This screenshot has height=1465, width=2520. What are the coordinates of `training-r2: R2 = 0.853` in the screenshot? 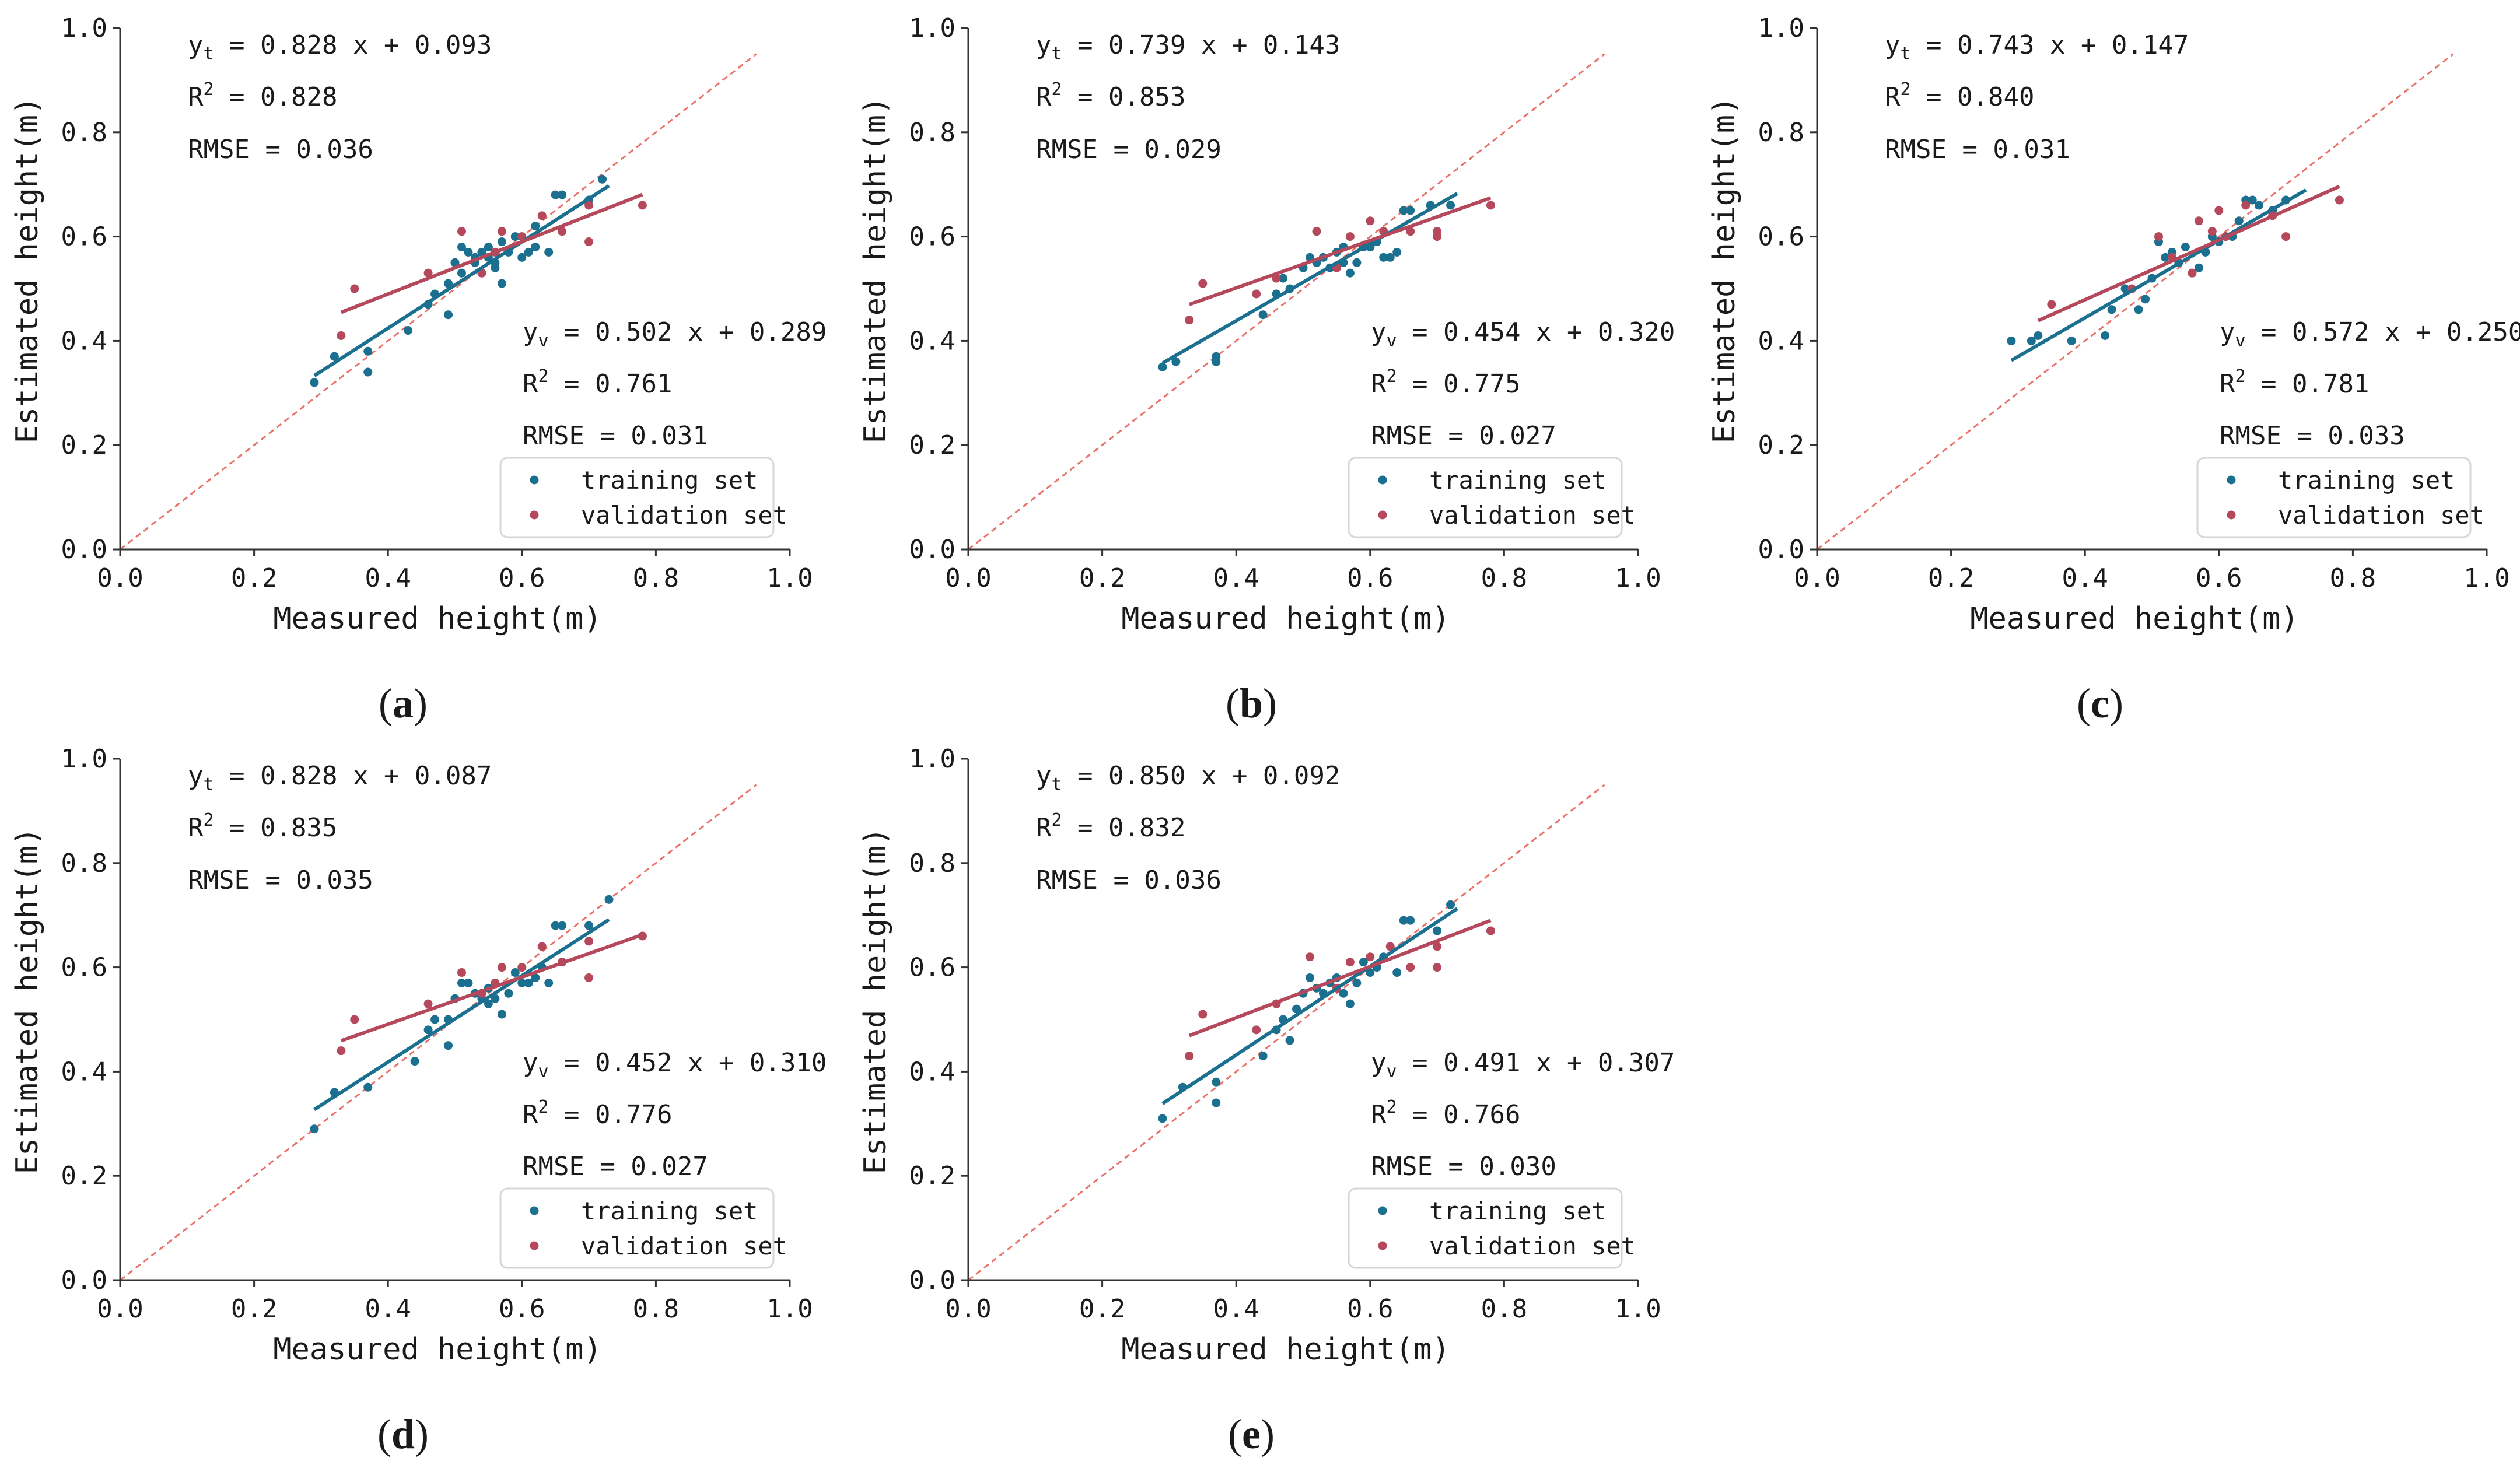 It's located at (1110, 96).